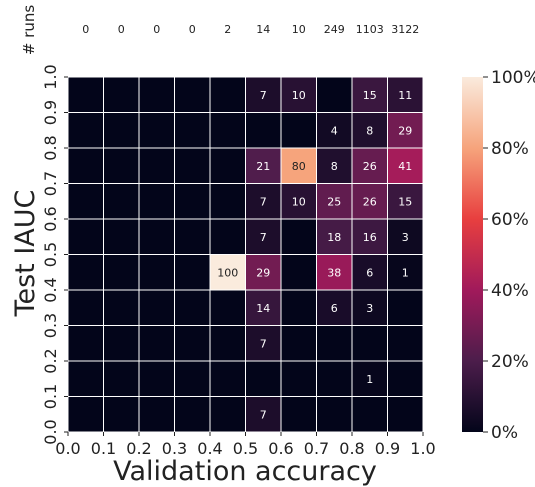 The width and height of the screenshot is (535, 487). Describe the element at coordinates (138, 448) in the screenshot. I see `x-tick-label: 0.2` at that location.